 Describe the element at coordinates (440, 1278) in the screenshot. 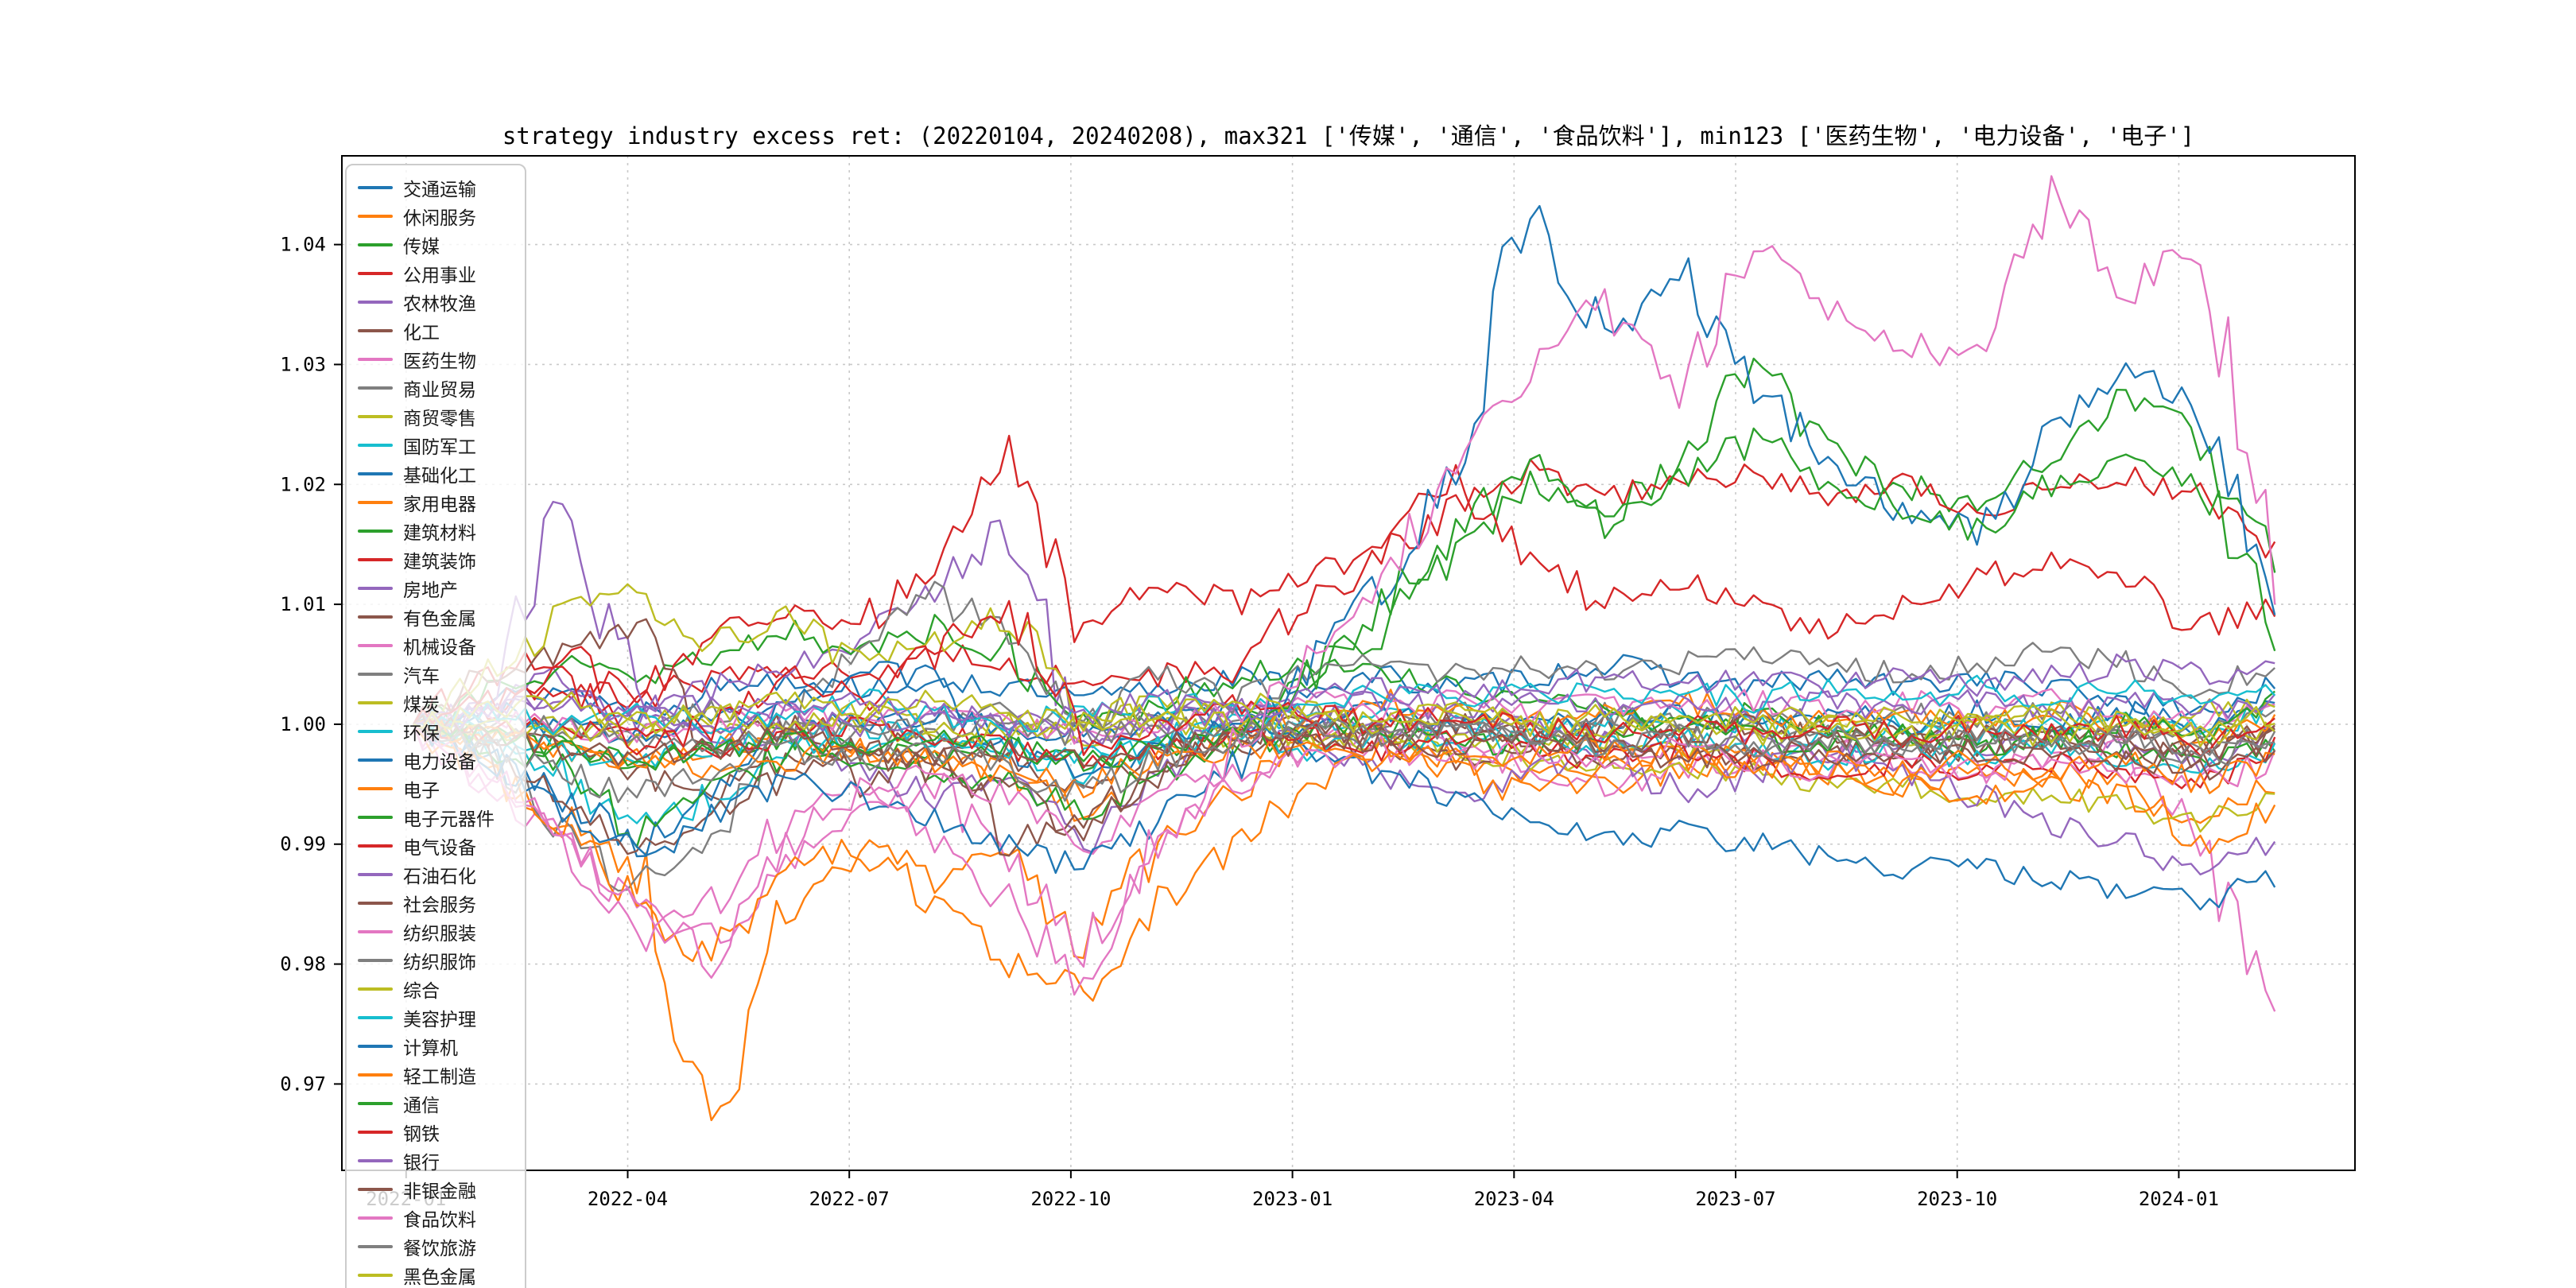

I see `legend-item-label: 黑色金属` at that location.